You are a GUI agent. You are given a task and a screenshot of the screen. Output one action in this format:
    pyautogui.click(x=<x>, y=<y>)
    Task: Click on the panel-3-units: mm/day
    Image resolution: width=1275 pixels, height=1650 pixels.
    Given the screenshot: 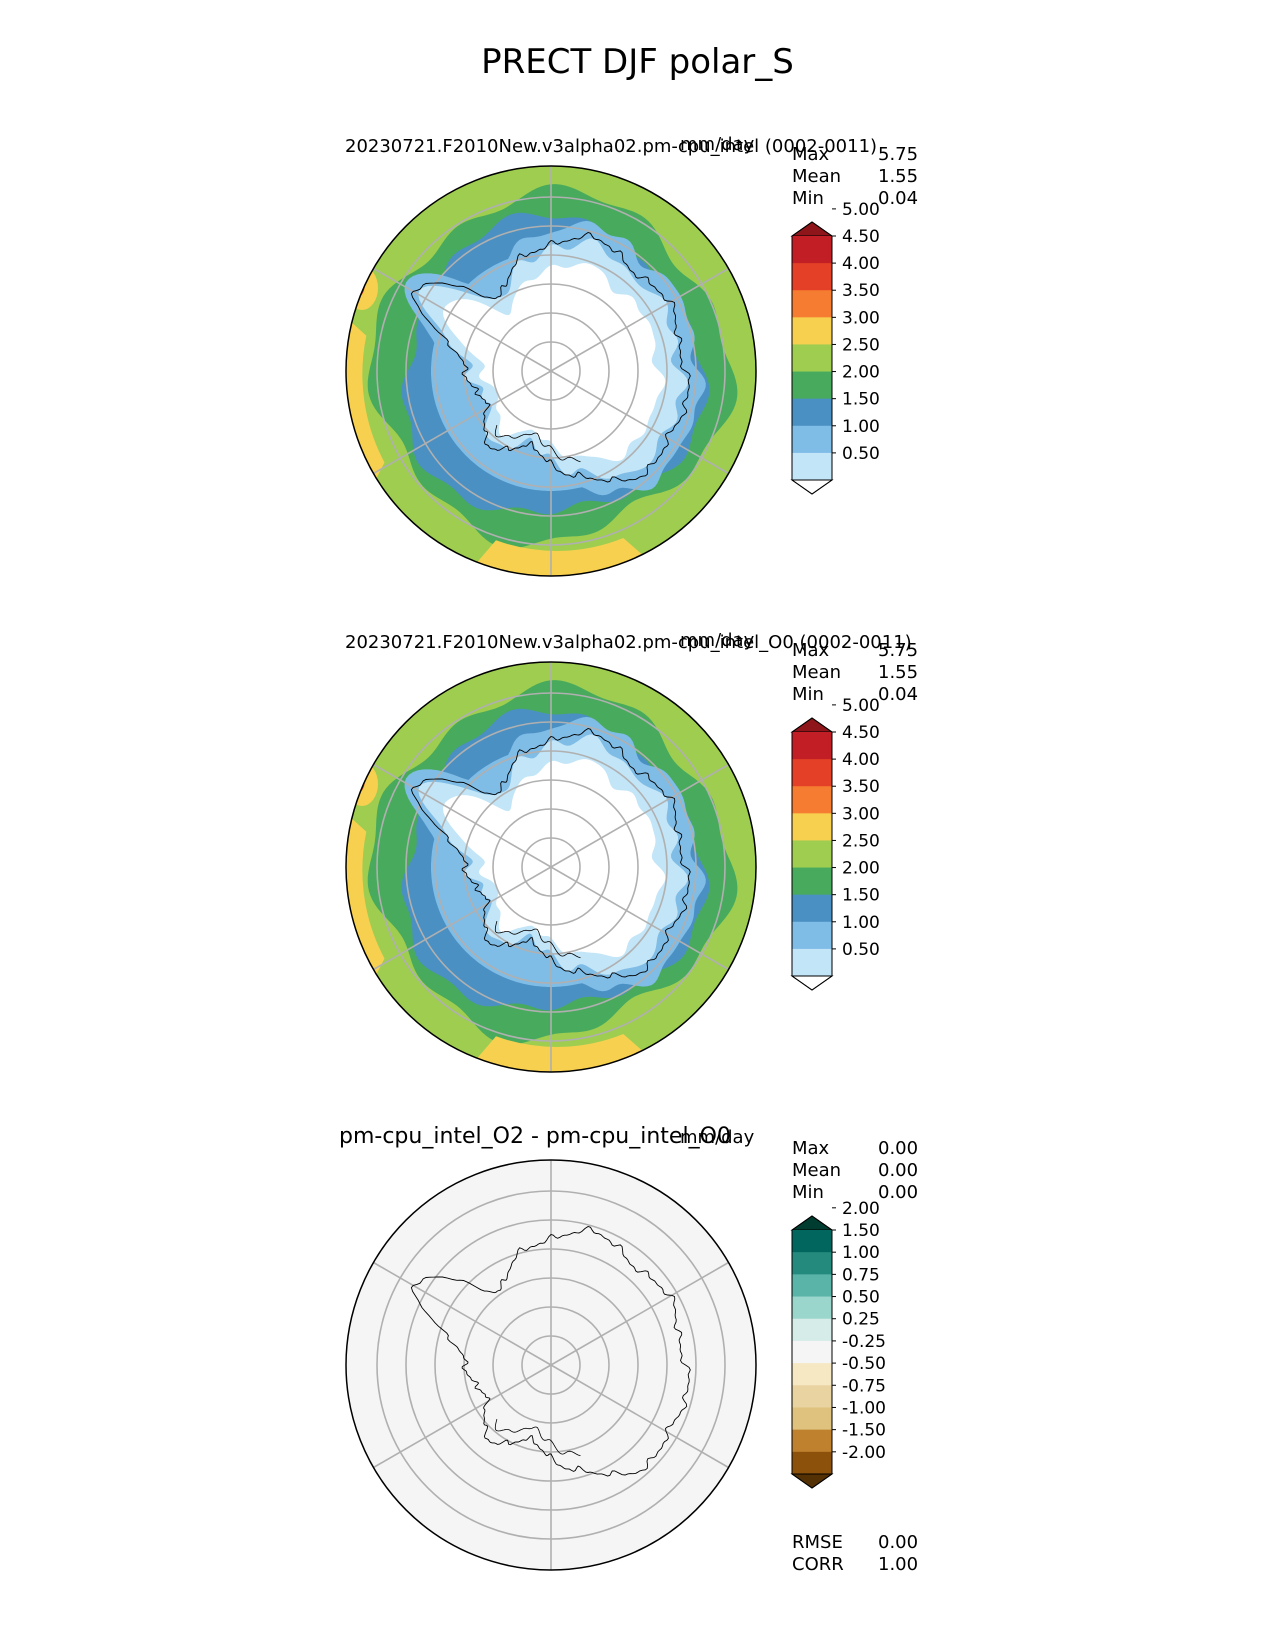 What is the action you would take?
    pyautogui.click(x=717, y=1137)
    